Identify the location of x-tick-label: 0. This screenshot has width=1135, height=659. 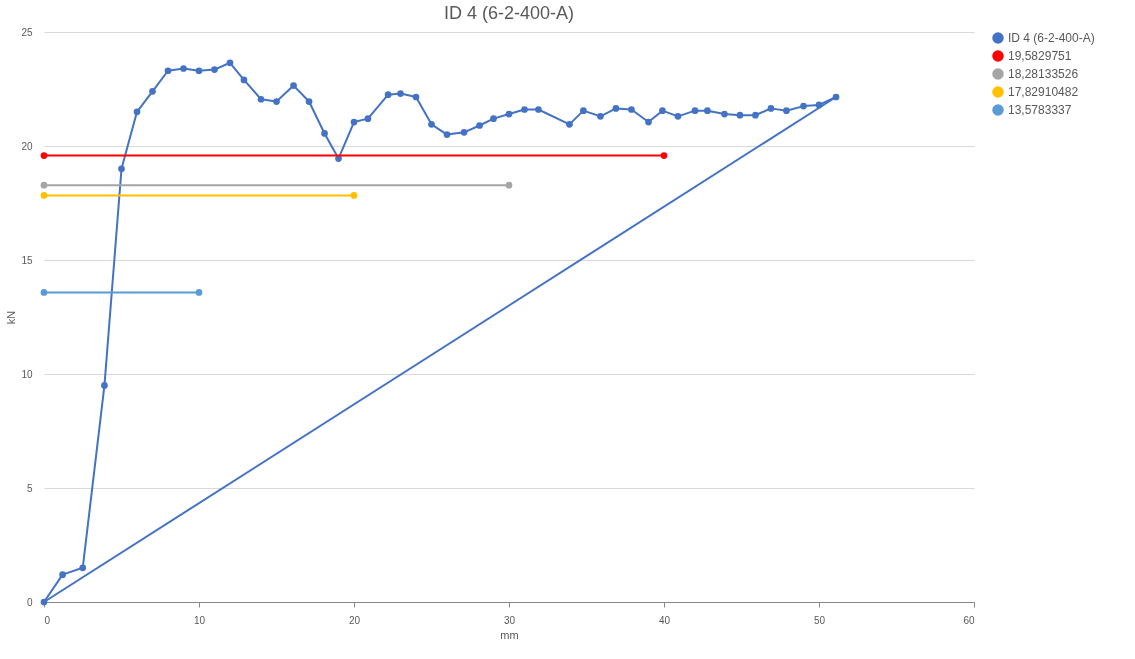
(47, 620).